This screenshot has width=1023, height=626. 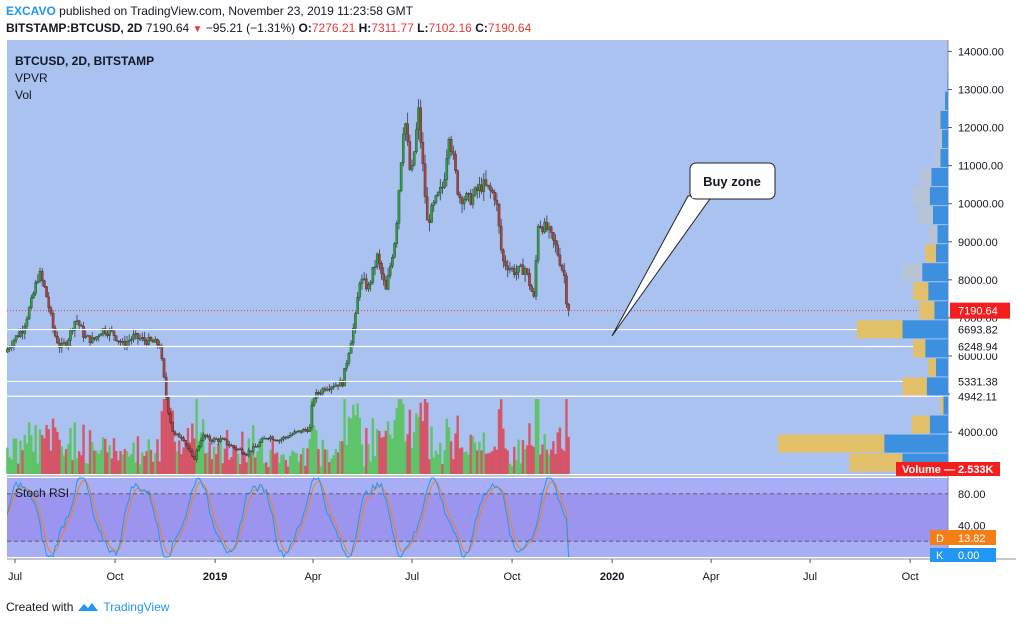 I want to click on tradingview-brand: TradingView, so click(x=136, y=607).